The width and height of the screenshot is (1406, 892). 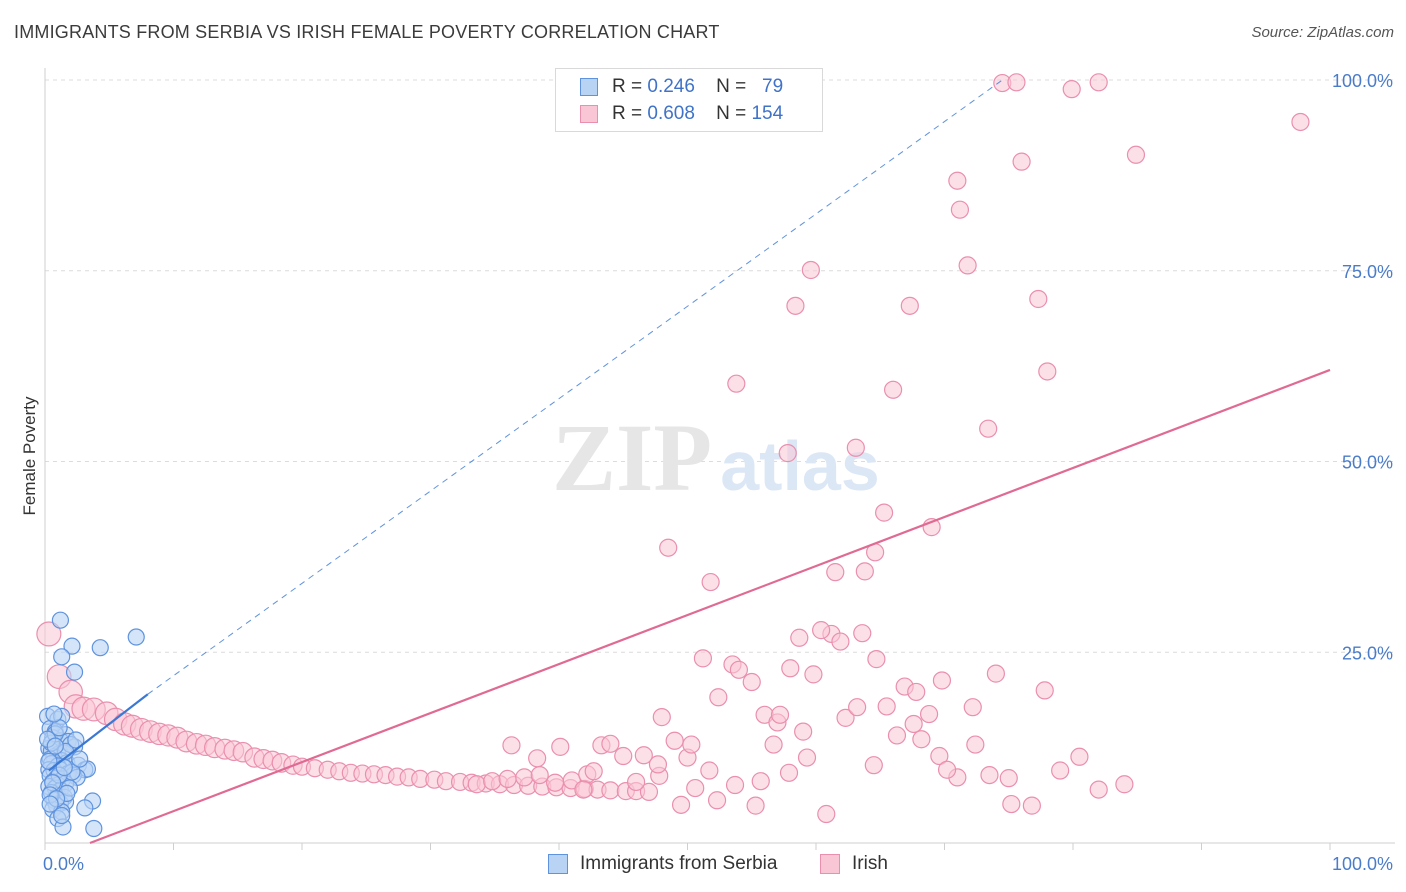 What do you see at coordinates (767, 113) in the screenshot?
I see `legend-n-value-pink: 154` at bounding box center [767, 113].